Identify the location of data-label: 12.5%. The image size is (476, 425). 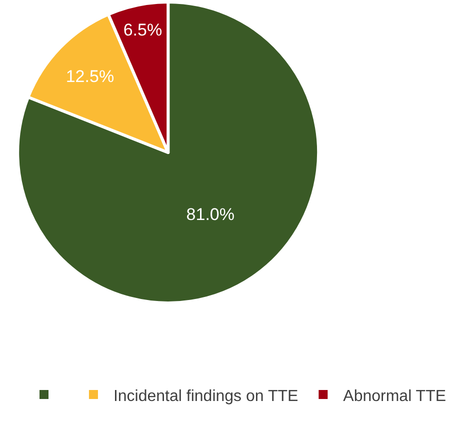
(90, 76).